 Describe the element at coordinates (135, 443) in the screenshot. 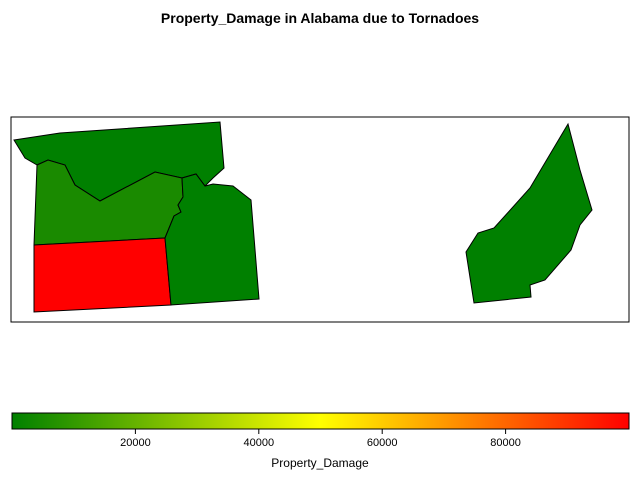

I see `legend-tick-label: 20000` at that location.